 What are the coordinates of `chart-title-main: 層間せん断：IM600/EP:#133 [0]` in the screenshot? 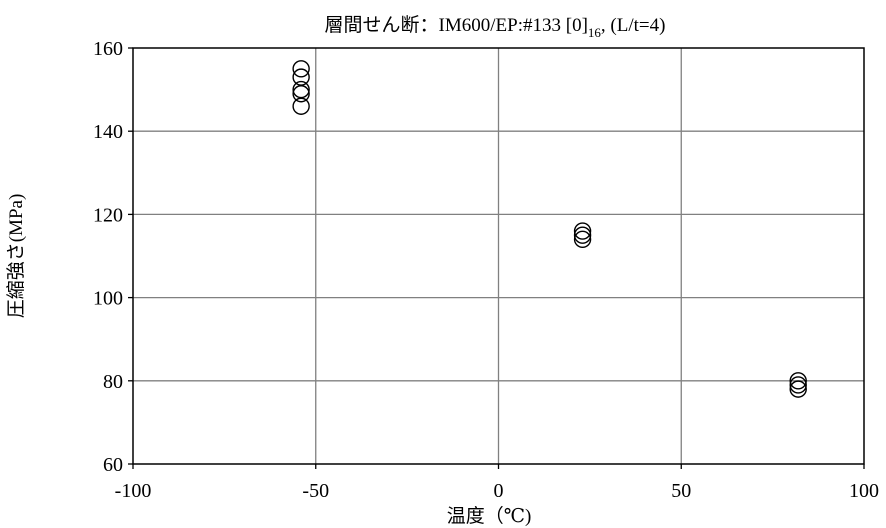 It's located at (456, 25).